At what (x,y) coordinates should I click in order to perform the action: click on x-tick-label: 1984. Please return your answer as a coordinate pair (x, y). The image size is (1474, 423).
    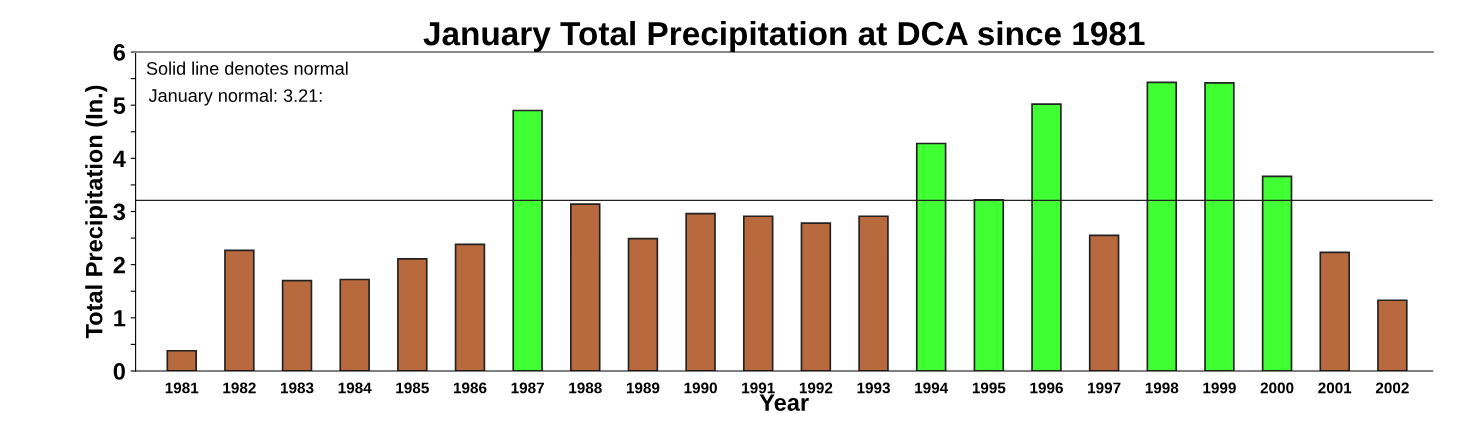
    Looking at the image, I should click on (355, 388).